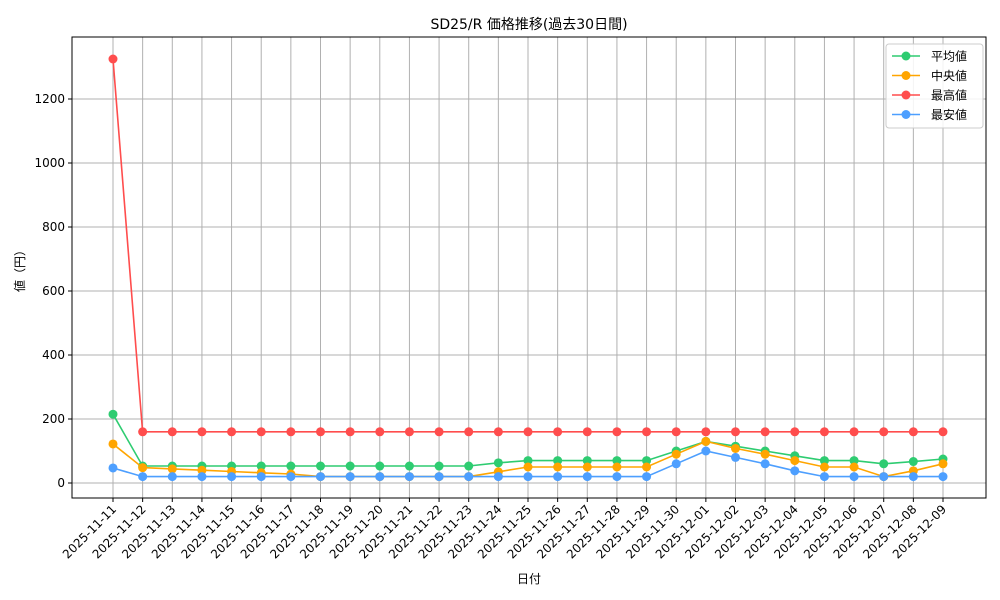 The height and width of the screenshot is (600, 1000). Describe the element at coordinates (53, 227) in the screenshot. I see `y-tick-label: 800` at that location.